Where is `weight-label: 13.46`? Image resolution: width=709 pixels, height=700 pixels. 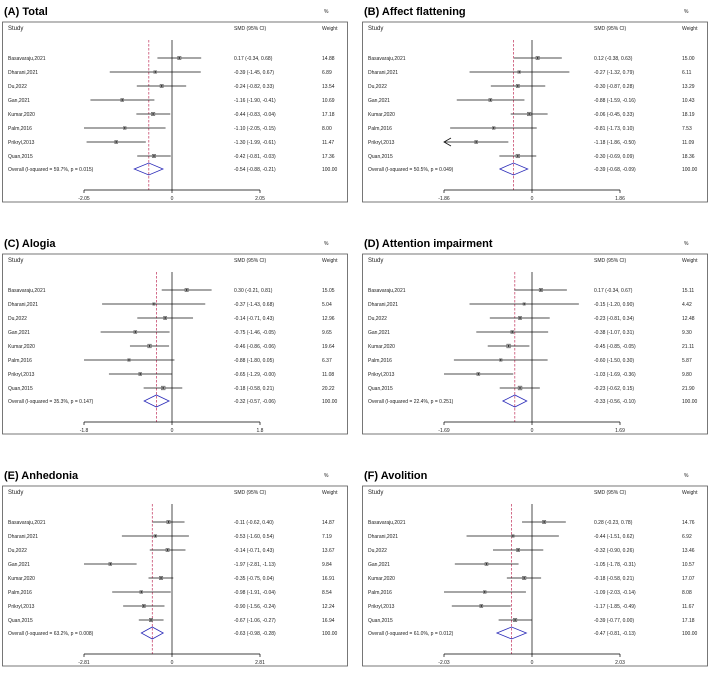
weight-label: 13.46 is located at coordinates (688, 551).